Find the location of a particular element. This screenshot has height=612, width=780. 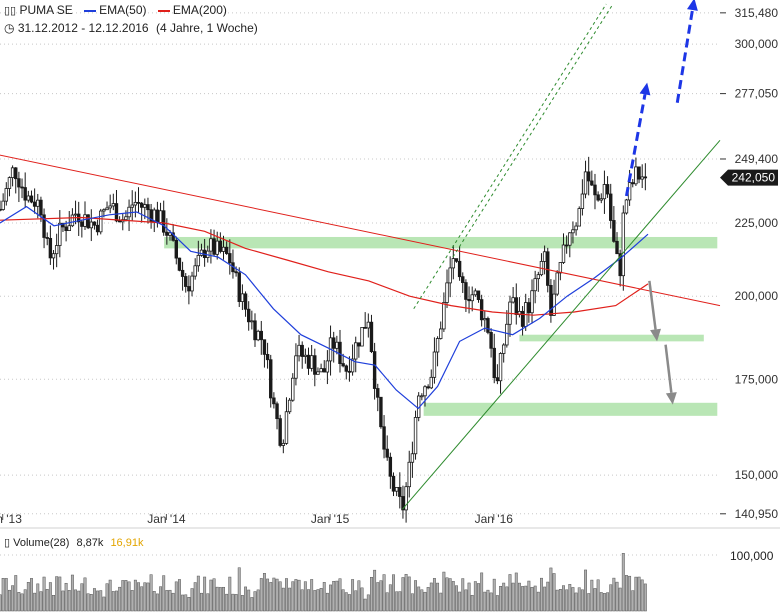

x-tick-label: Jan '13 is located at coordinates (11, 519).